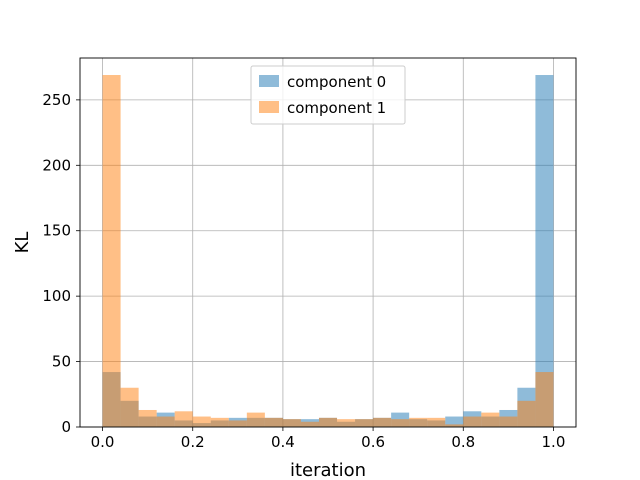  Describe the element at coordinates (56, 231) in the screenshot. I see `y-tick-label: 150` at that location.